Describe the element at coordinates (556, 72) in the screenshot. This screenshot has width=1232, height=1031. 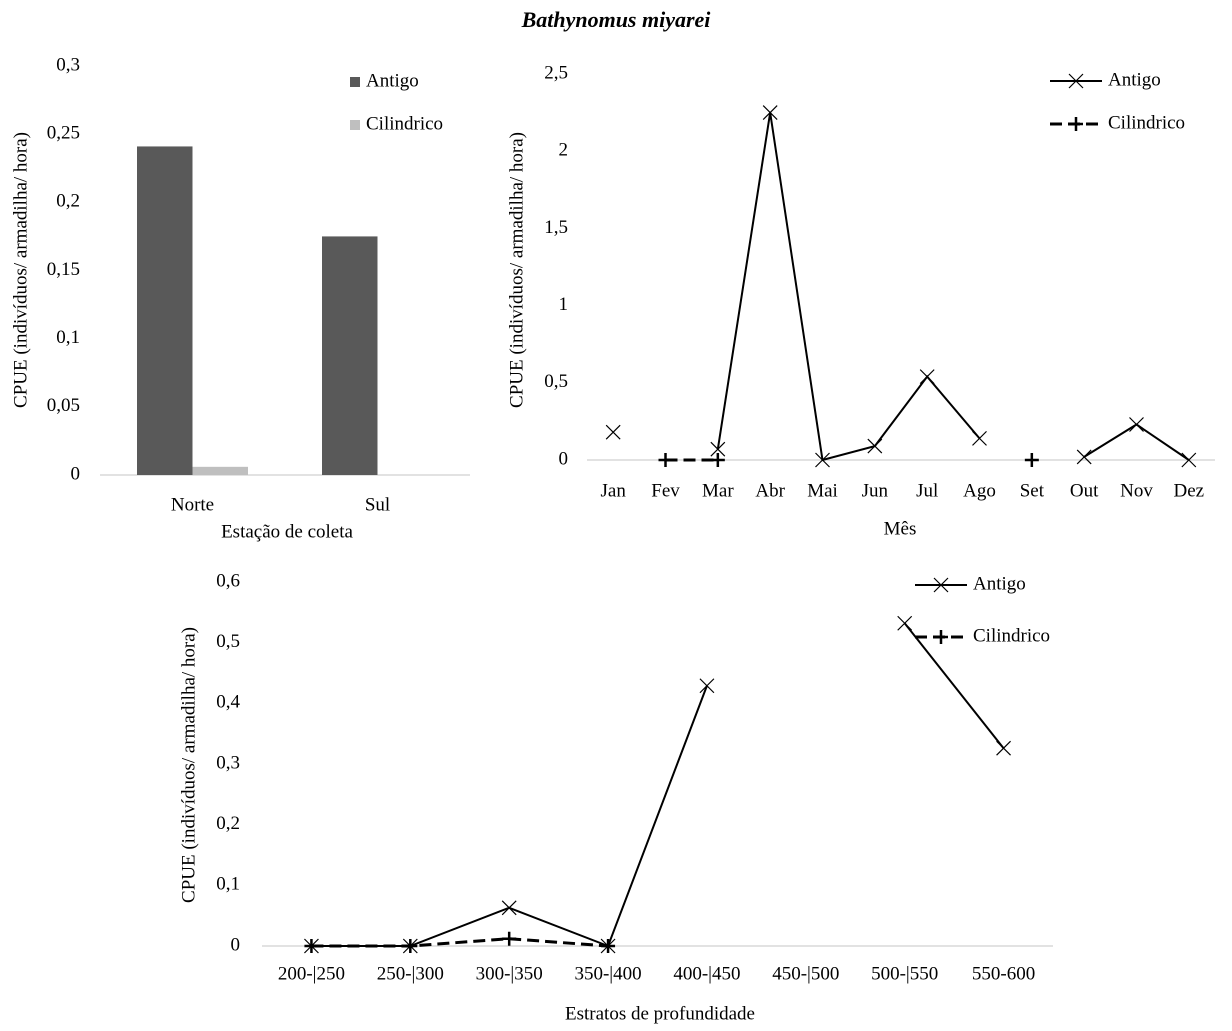
I see `y-tick-label: 2,5` at that location.